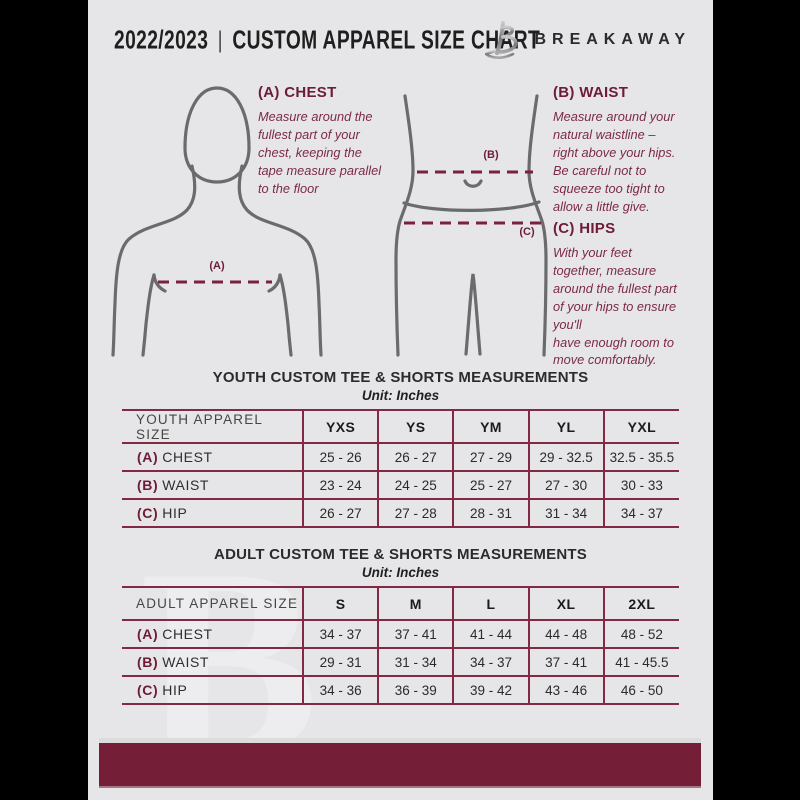 This screenshot has width=800, height=800. What do you see at coordinates (340, 662) in the screenshot?
I see `table-cell: 29 - 31` at bounding box center [340, 662].